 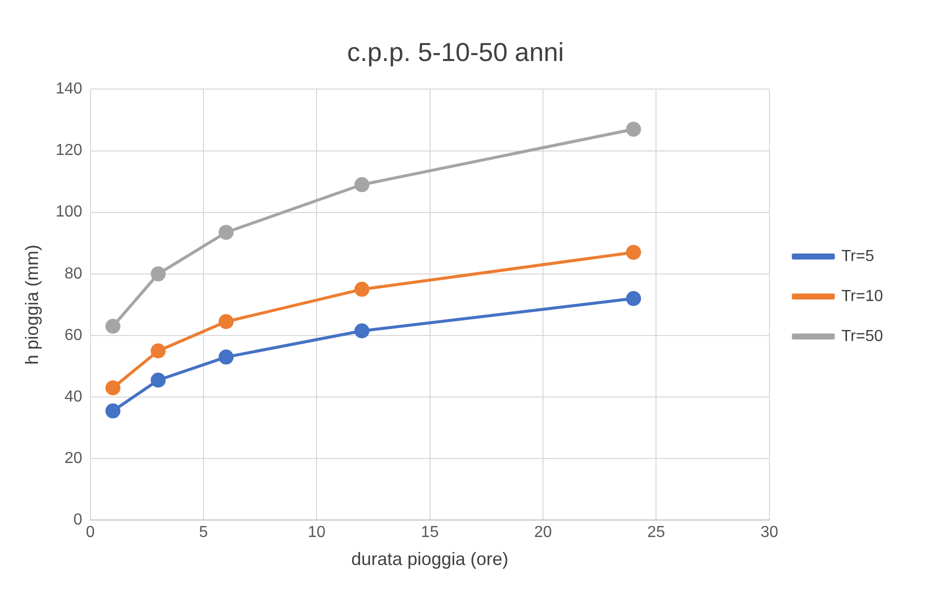 What do you see at coordinates (77, 520) in the screenshot?
I see `y-tick-label: 0` at bounding box center [77, 520].